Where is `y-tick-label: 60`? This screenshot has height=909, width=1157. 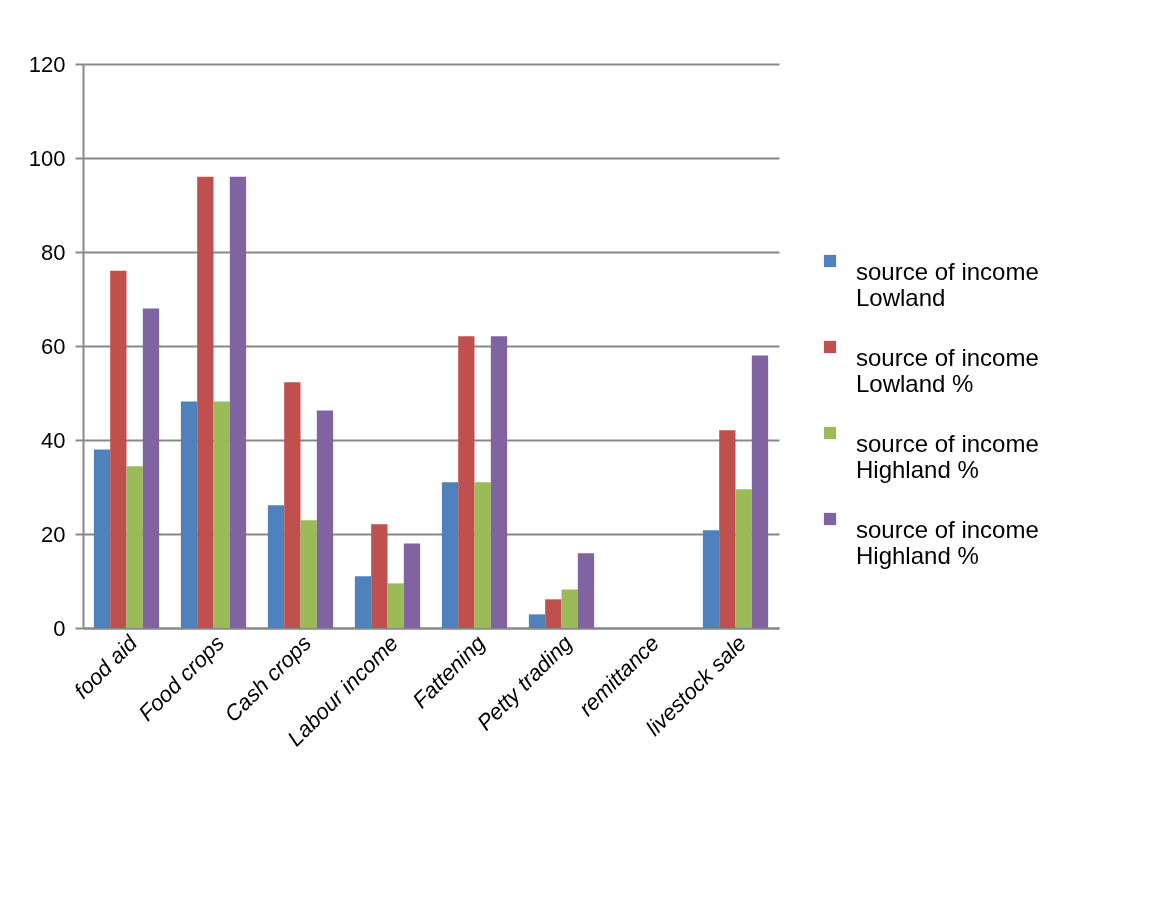 y-tick-label: 60 is located at coordinates (53, 346).